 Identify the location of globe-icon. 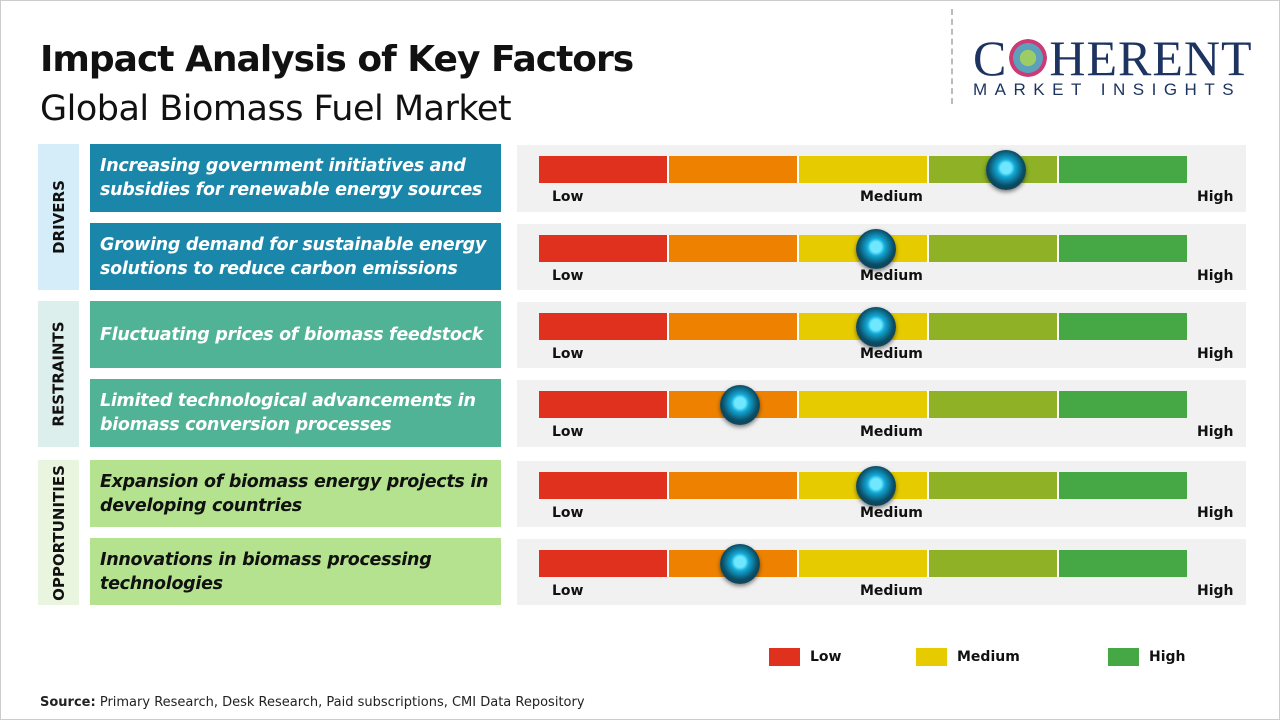
(1028, 58).